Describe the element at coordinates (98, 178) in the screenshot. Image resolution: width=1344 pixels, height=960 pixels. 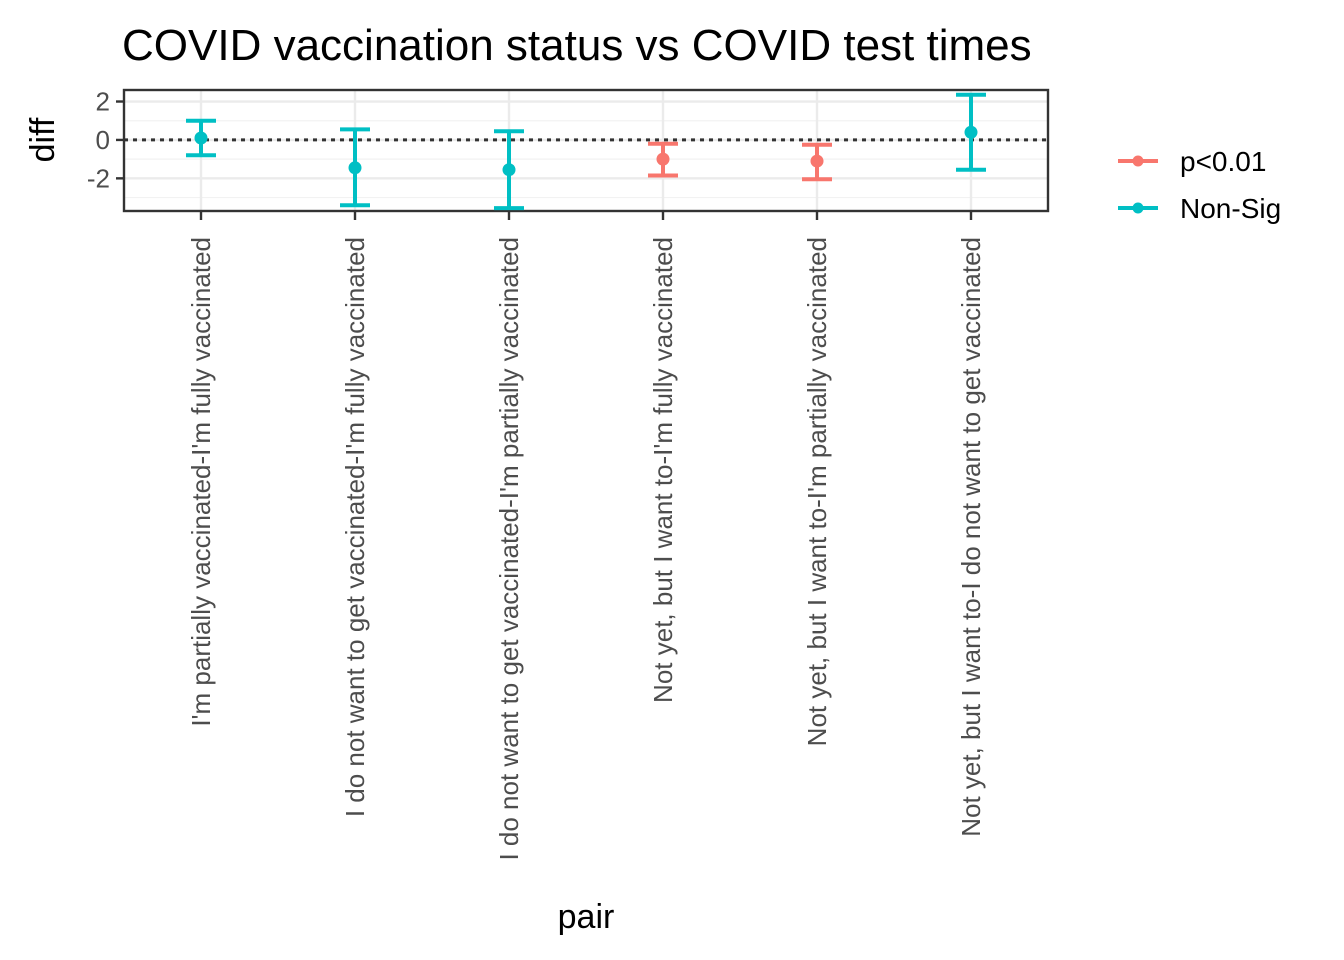
I see `y-tick-label: -2` at that location.